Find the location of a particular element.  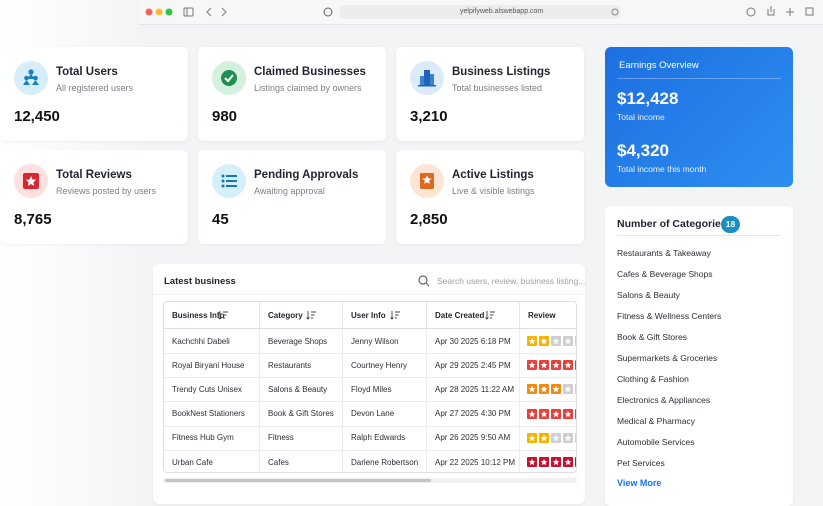

category-item: Book & Gift Stores is located at coordinates (652, 337).